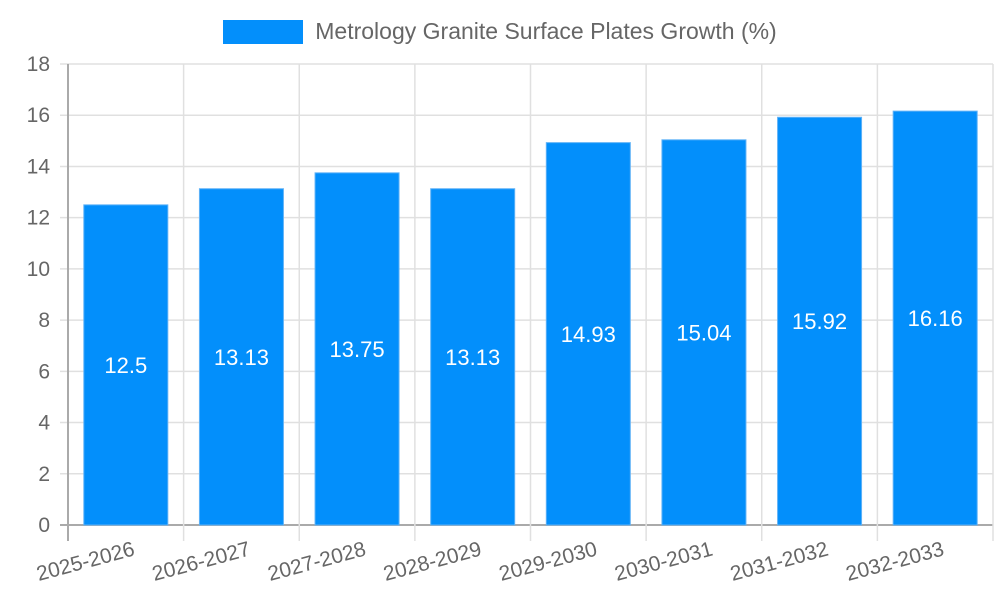 The image size is (1000, 600). What do you see at coordinates (39, 166) in the screenshot?
I see `y-tick-label: 14` at bounding box center [39, 166].